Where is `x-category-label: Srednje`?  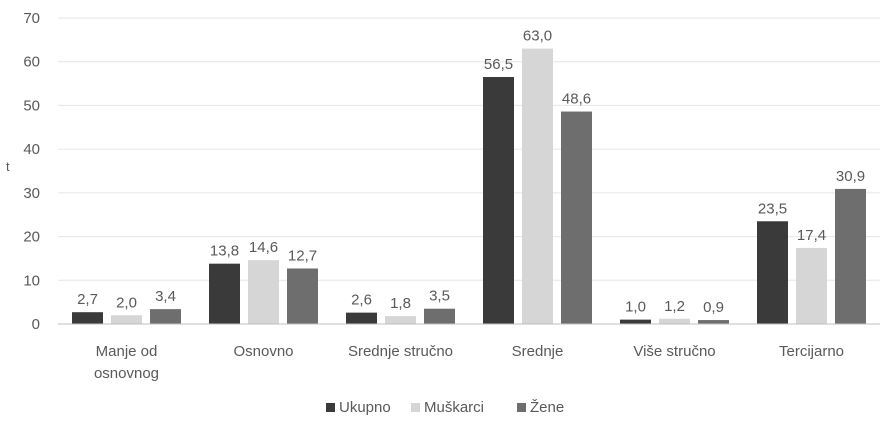 x-category-label: Srednje is located at coordinates (538, 351).